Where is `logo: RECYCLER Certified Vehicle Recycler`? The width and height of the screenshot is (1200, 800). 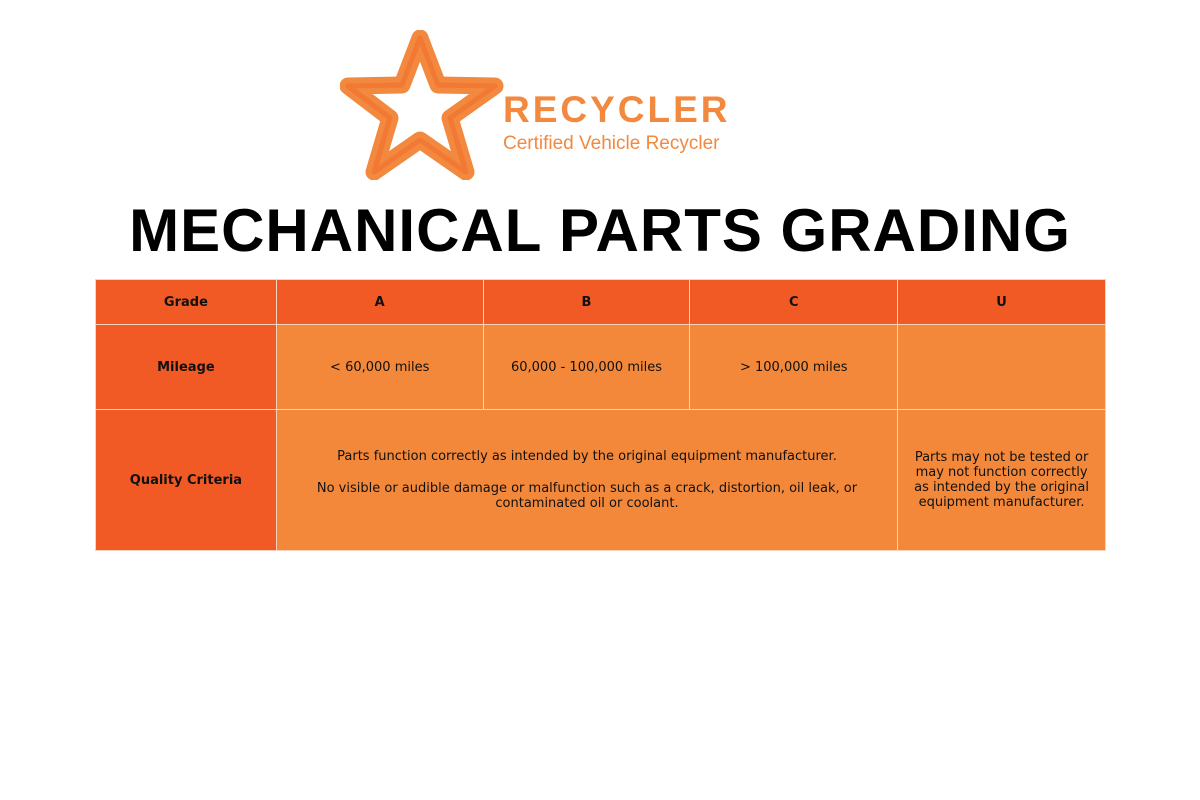
logo: RECYCLER Certified Vehicle Recycler is located at coordinates (555, 105).